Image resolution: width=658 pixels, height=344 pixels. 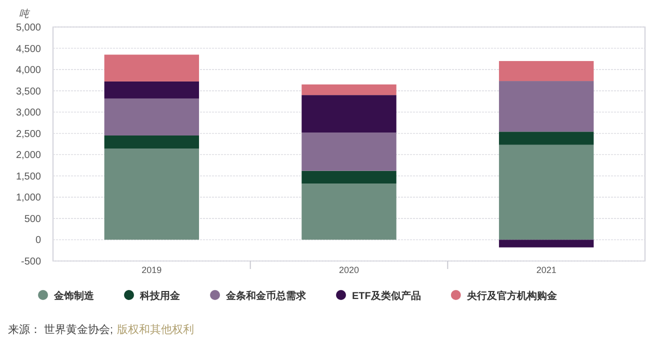 What do you see at coordinates (31, 262) in the screenshot?
I see `y-tick-label: -500` at bounding box center [31, 262].